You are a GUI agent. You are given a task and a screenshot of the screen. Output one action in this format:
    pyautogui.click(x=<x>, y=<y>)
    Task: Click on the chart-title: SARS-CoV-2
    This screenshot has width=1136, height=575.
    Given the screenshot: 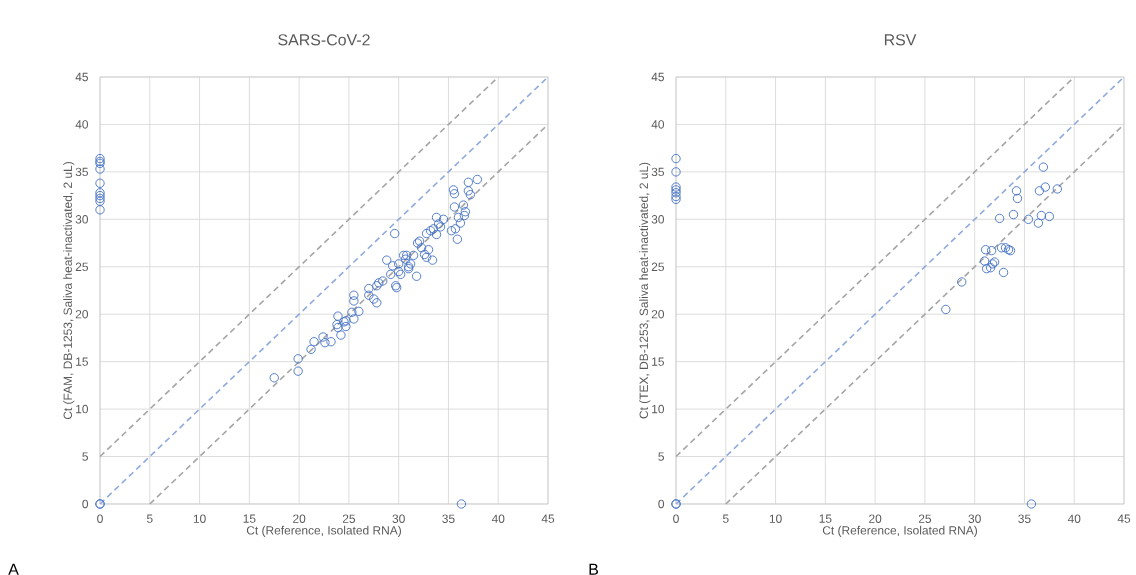 What is the action you would take?
    pyautogui.click(x=324, y=40)
    